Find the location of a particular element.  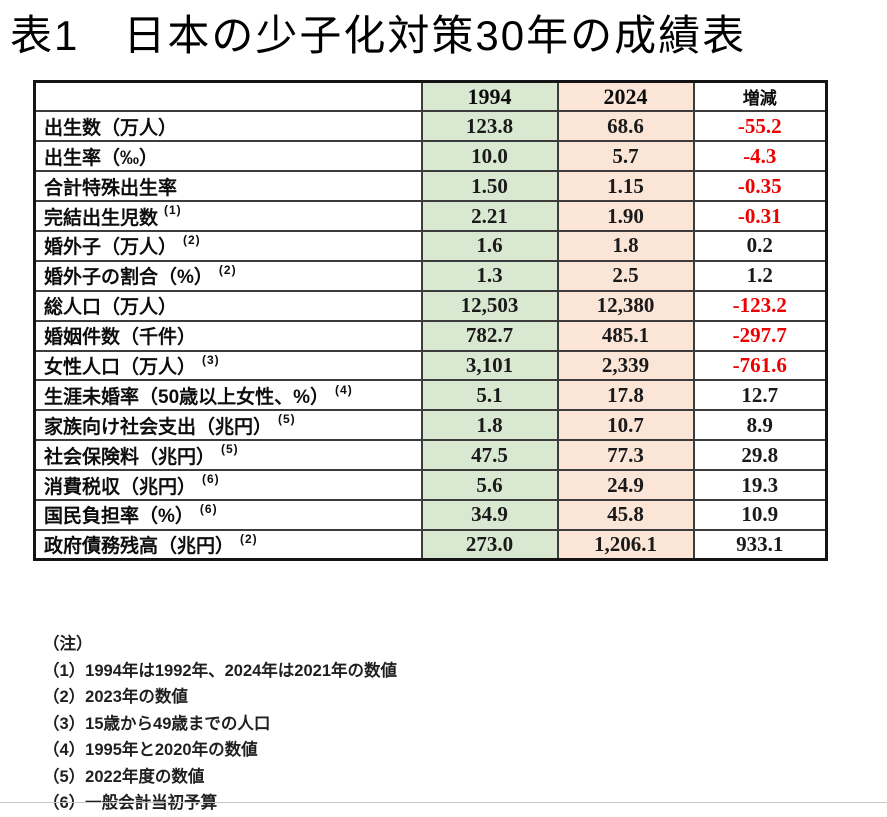

cell-1994: 123.8 is located at coordinates (489, 126).